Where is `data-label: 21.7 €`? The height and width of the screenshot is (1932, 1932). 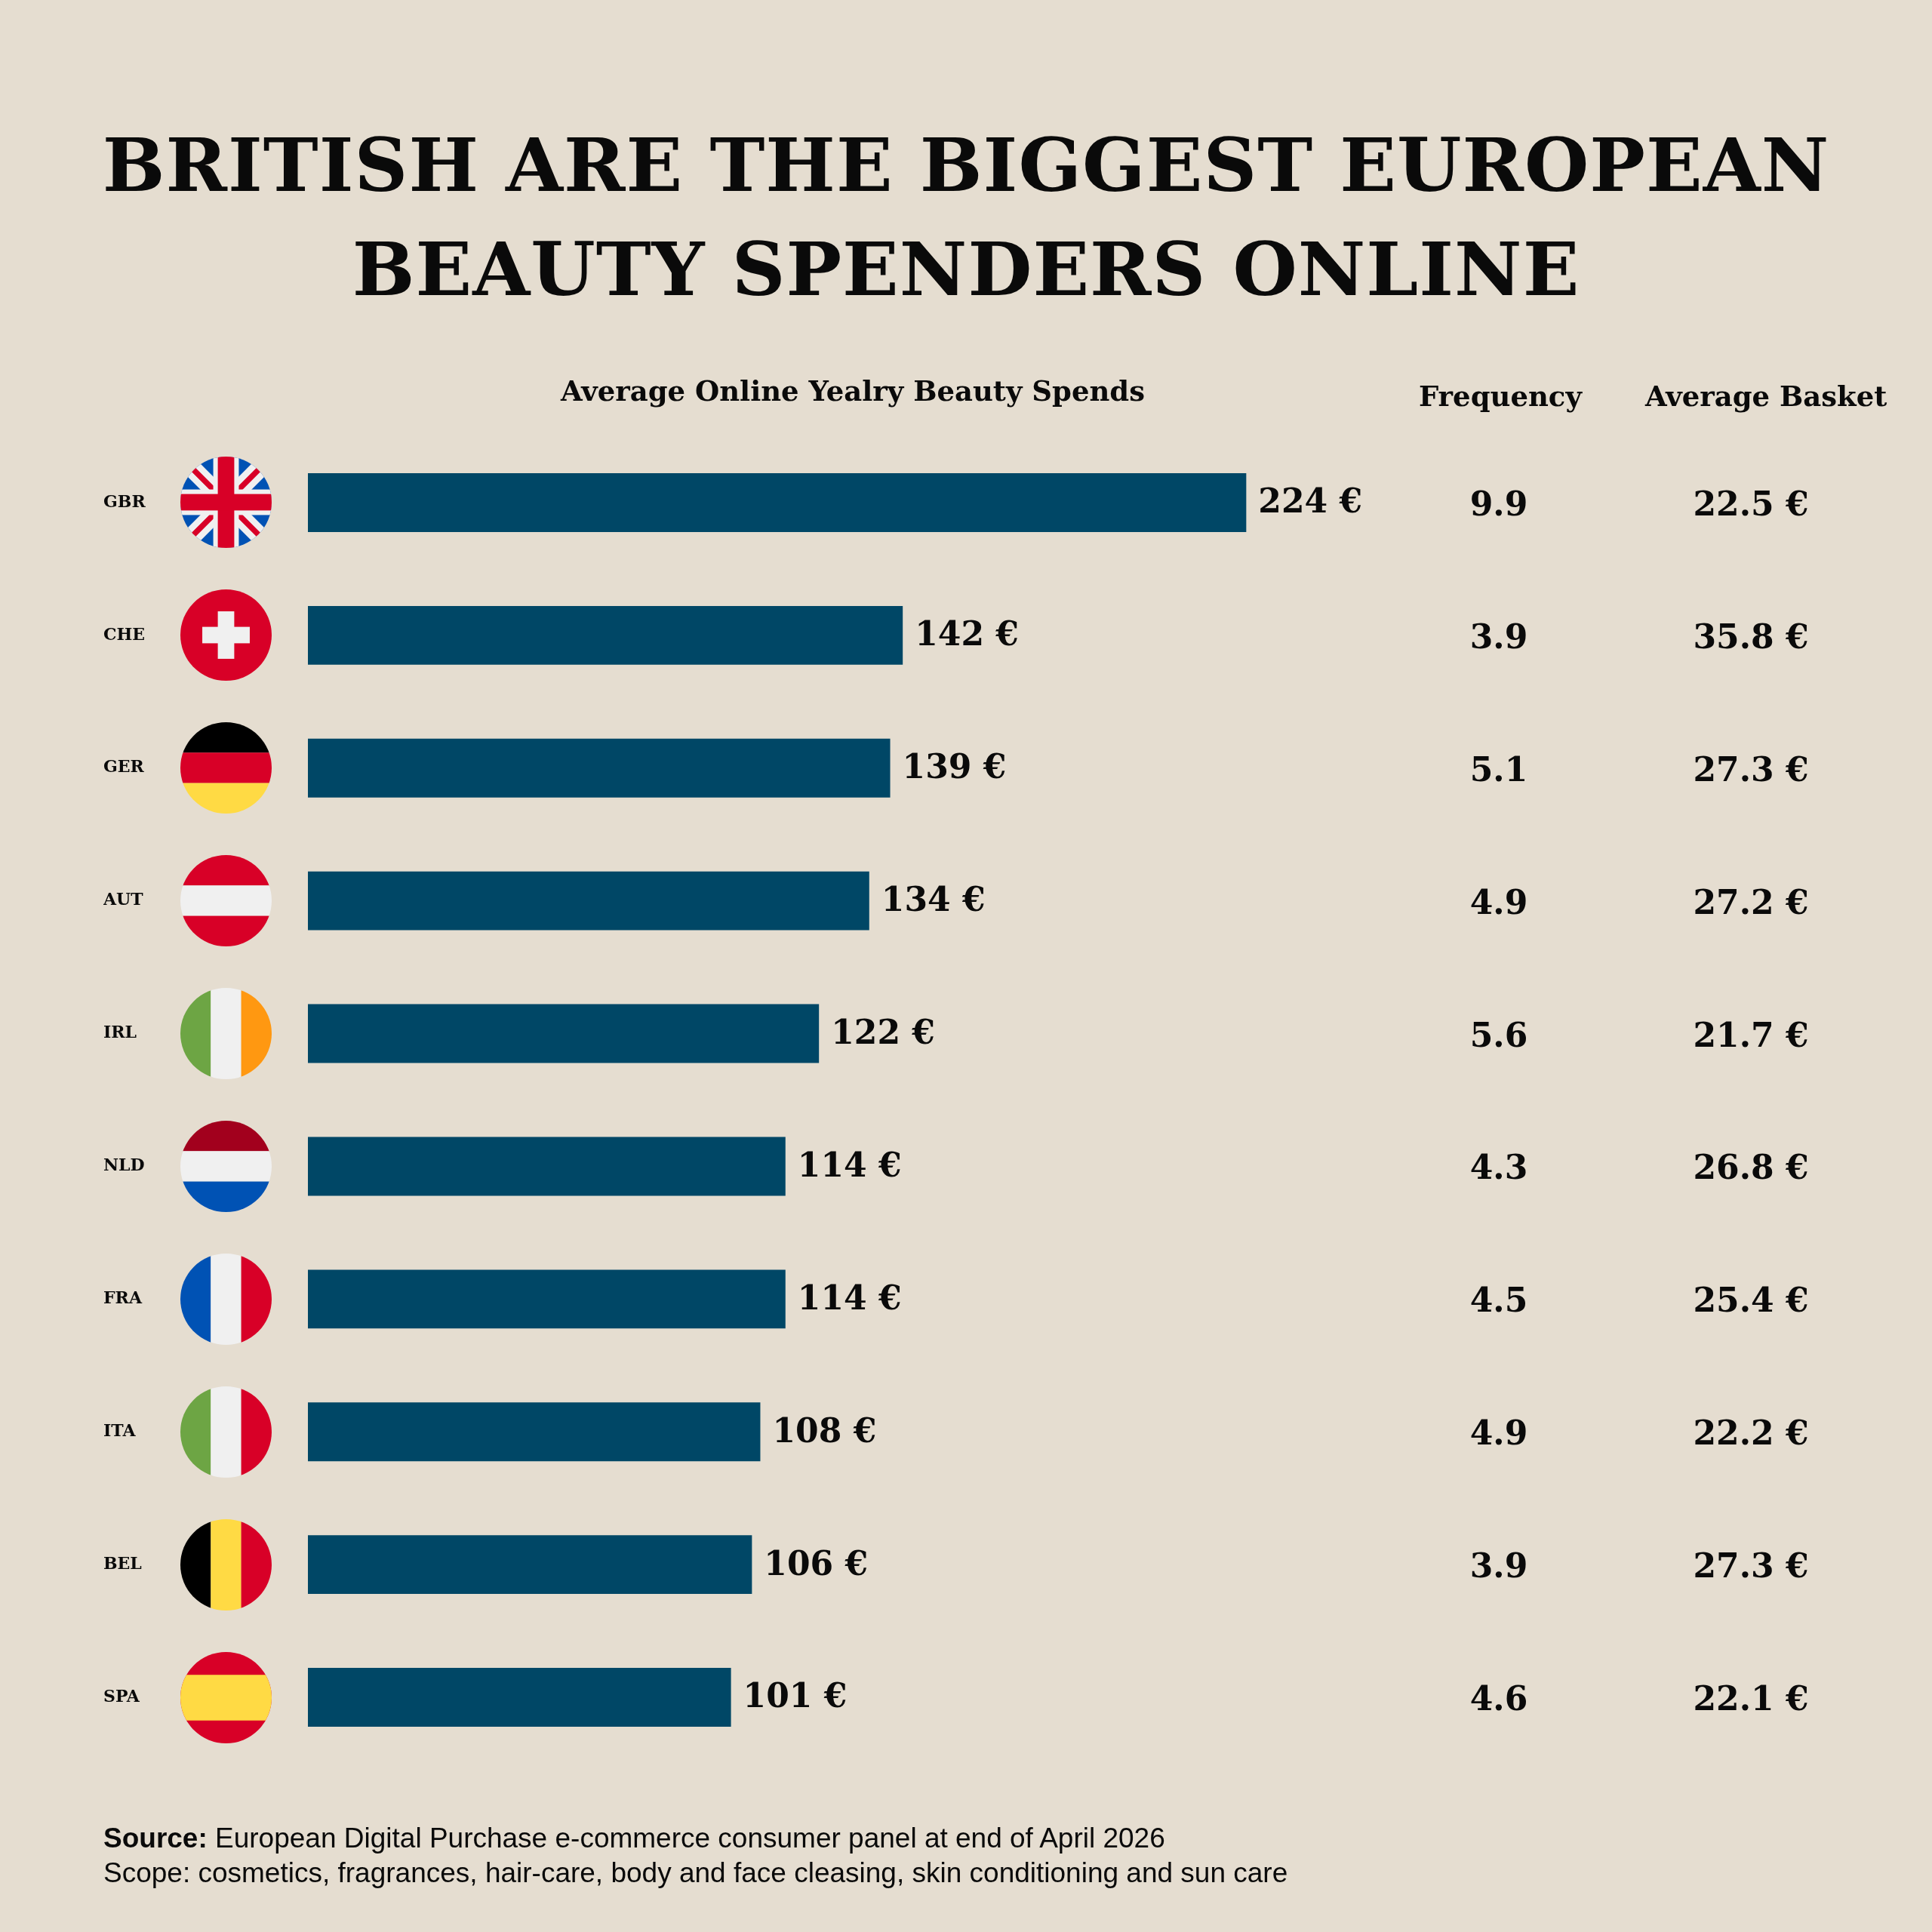 data-label: 21.7 € is located at coordinates (1751, 1035).